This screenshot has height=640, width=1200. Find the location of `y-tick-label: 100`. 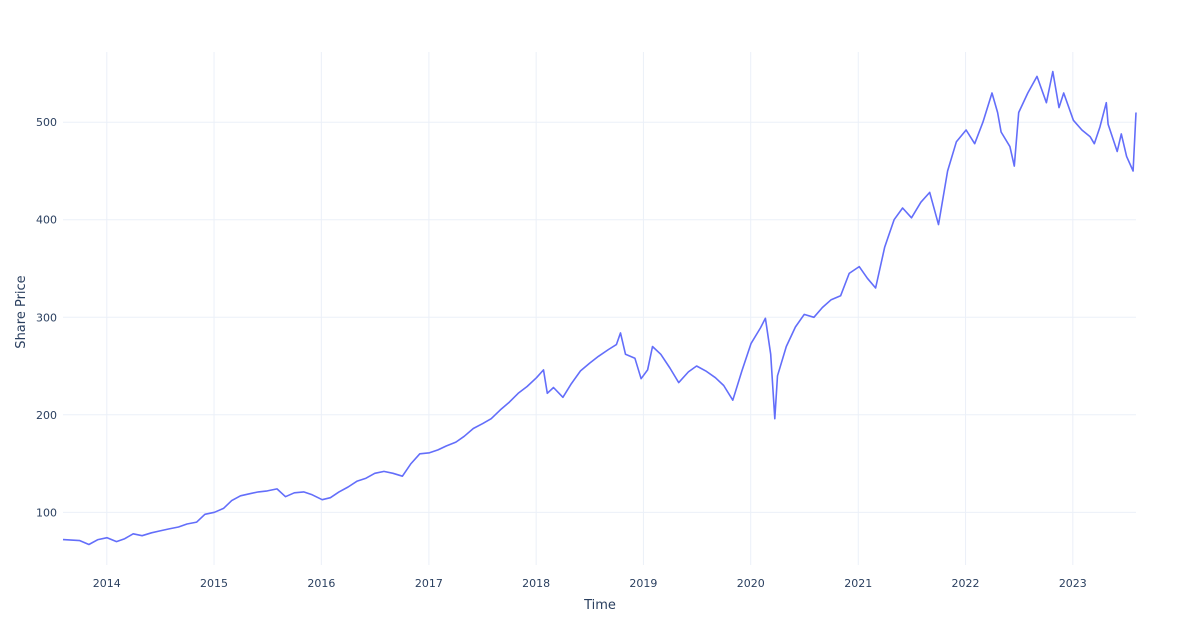

y-tick-label: 100 is located at coordinates (46, 512).